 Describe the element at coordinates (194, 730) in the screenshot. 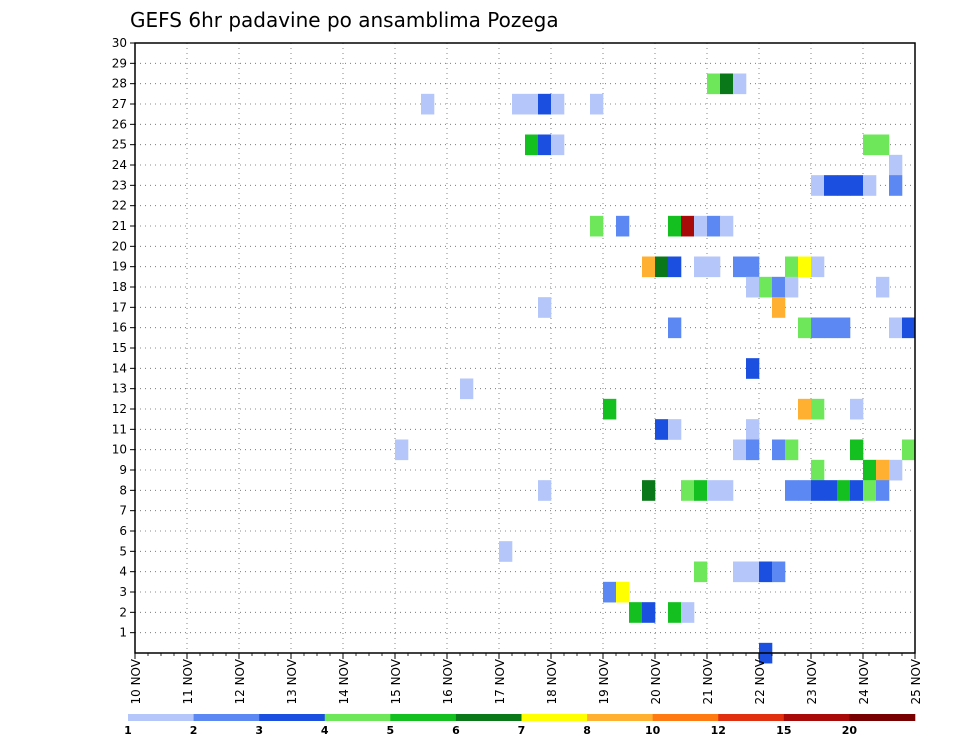

I see `legend-label: 2` at that location.